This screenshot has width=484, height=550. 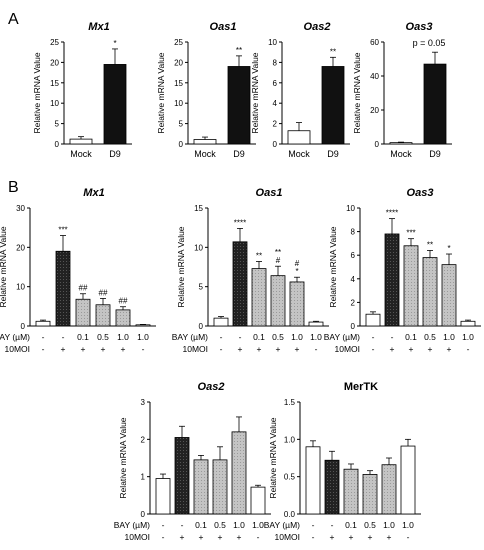 What do you see at coordinates (290, 477) in the screenshot?
I see `y-tick-label: 0.5` at bounding box center [290, 477].